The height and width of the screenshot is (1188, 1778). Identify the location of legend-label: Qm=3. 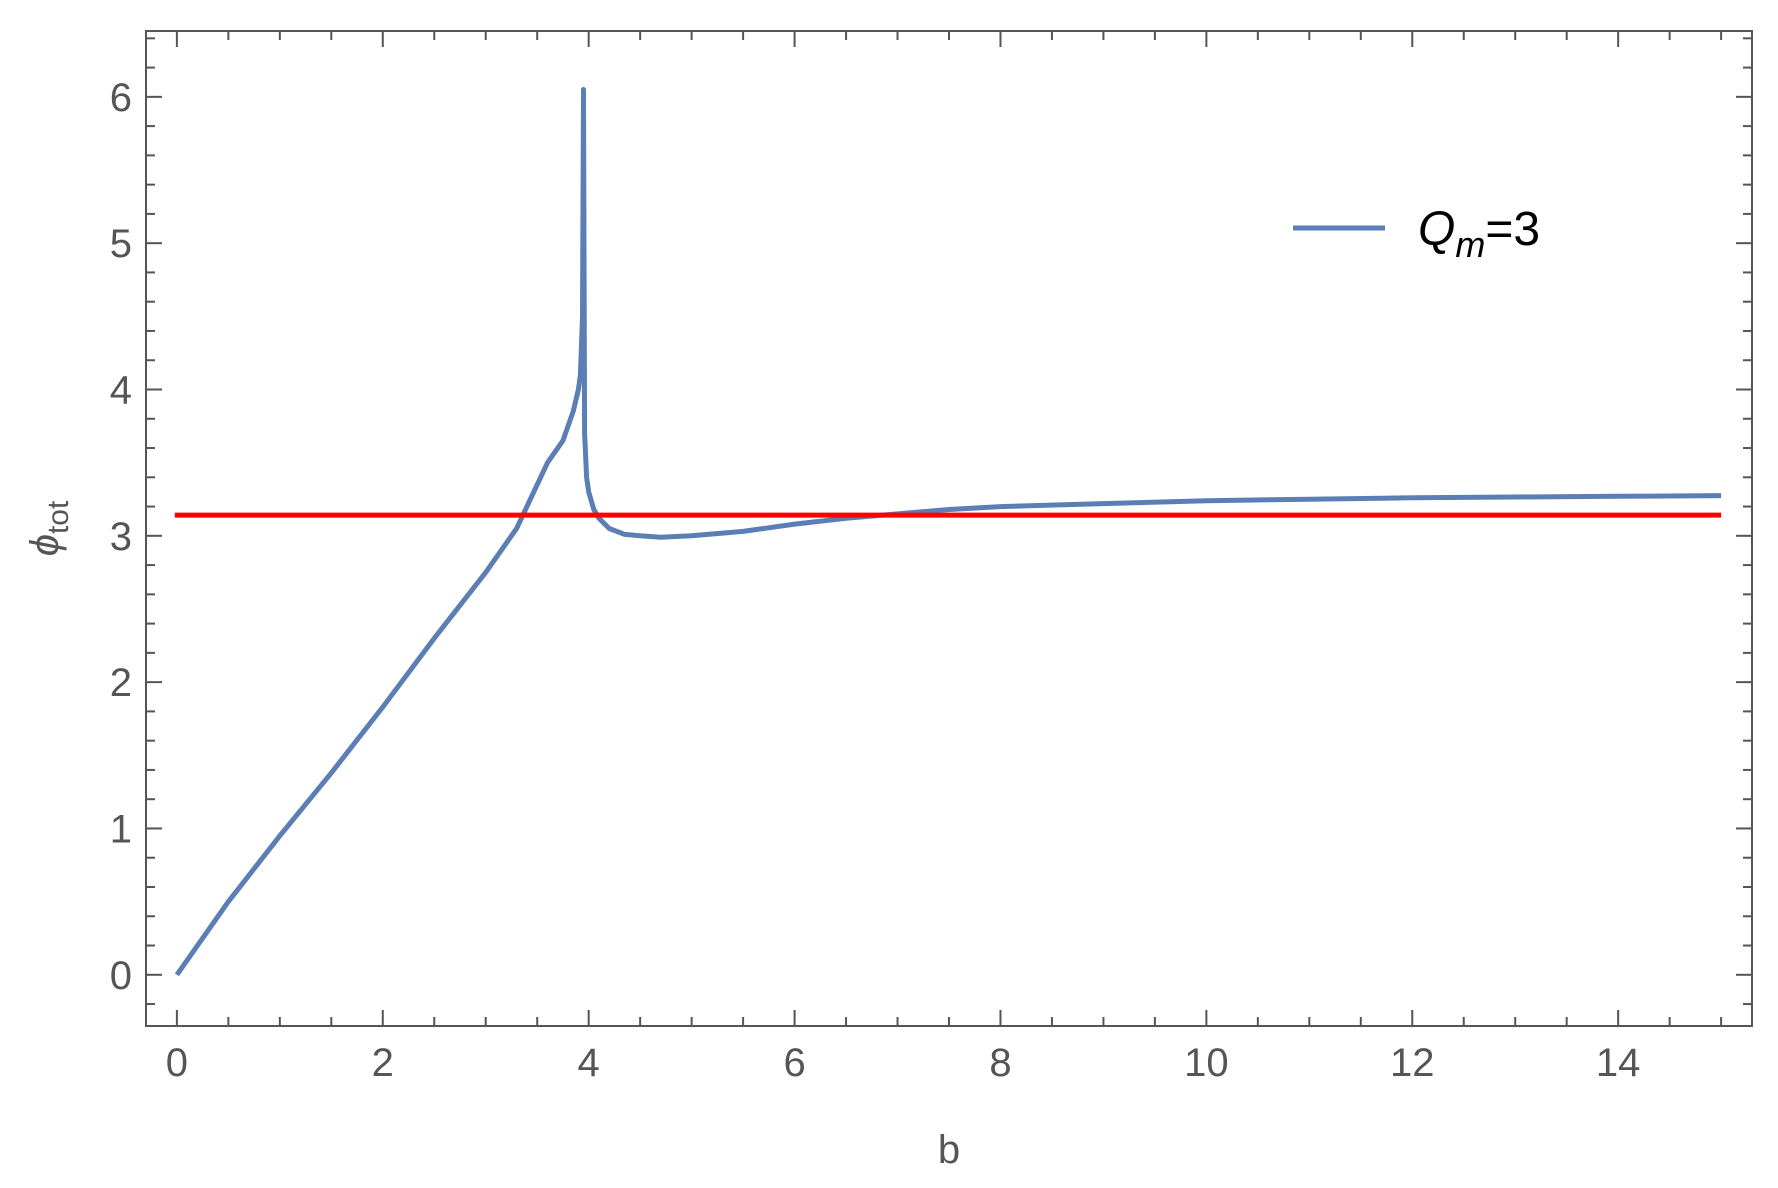
(1479, 234).